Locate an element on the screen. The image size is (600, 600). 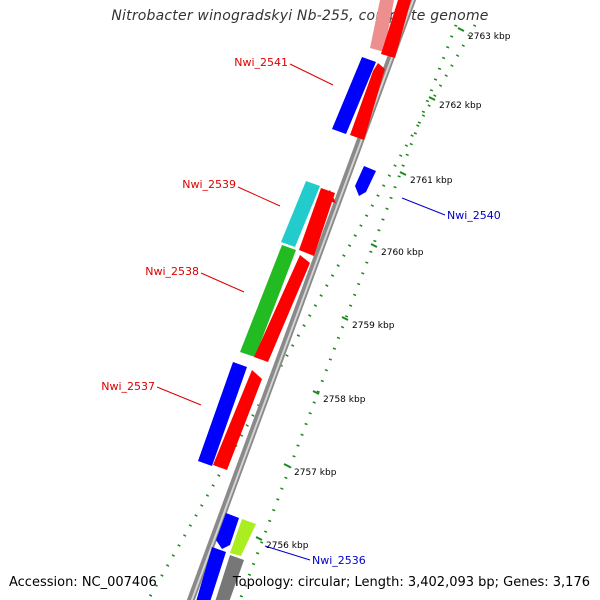
gene-label: Nwi_2539 is located at coordinates (209, 184).